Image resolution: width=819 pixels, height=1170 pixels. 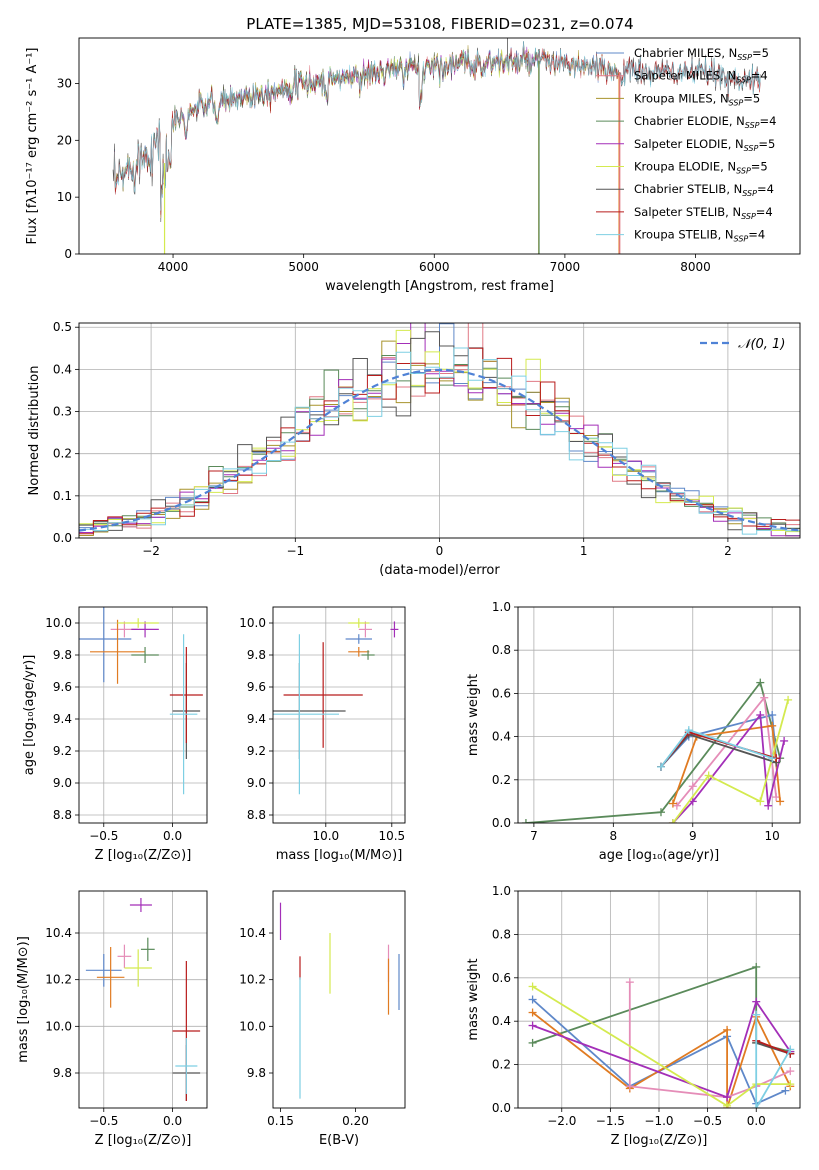 I want to click on y-tick-label: 0.6, so click(x=501, y=693).